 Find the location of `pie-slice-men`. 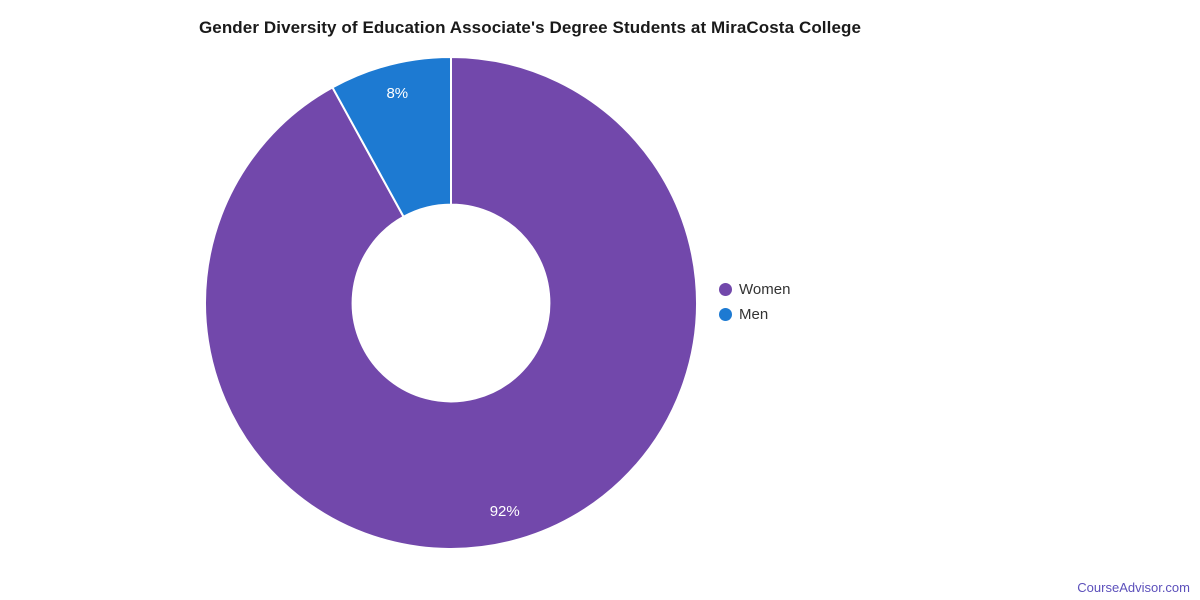

pie-slice-men is located at coordinates (391, 137).